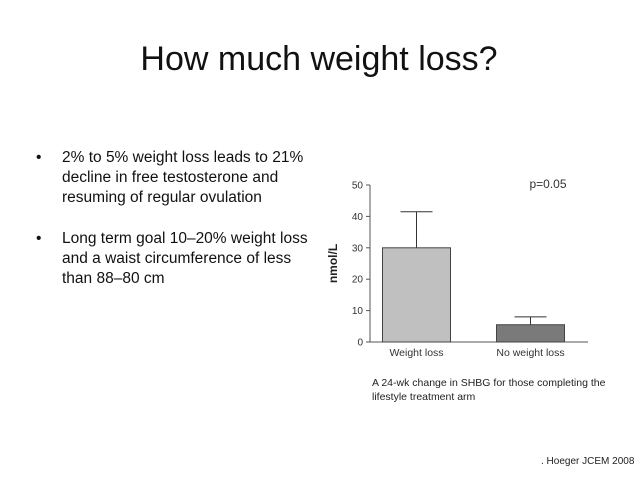 The width and height of the screenshot is (638, 479). What do you see at coordinates (416, 353) in the screenshot?
I see `x-tick-label: Weight loss` at bounding box center [416, 353].